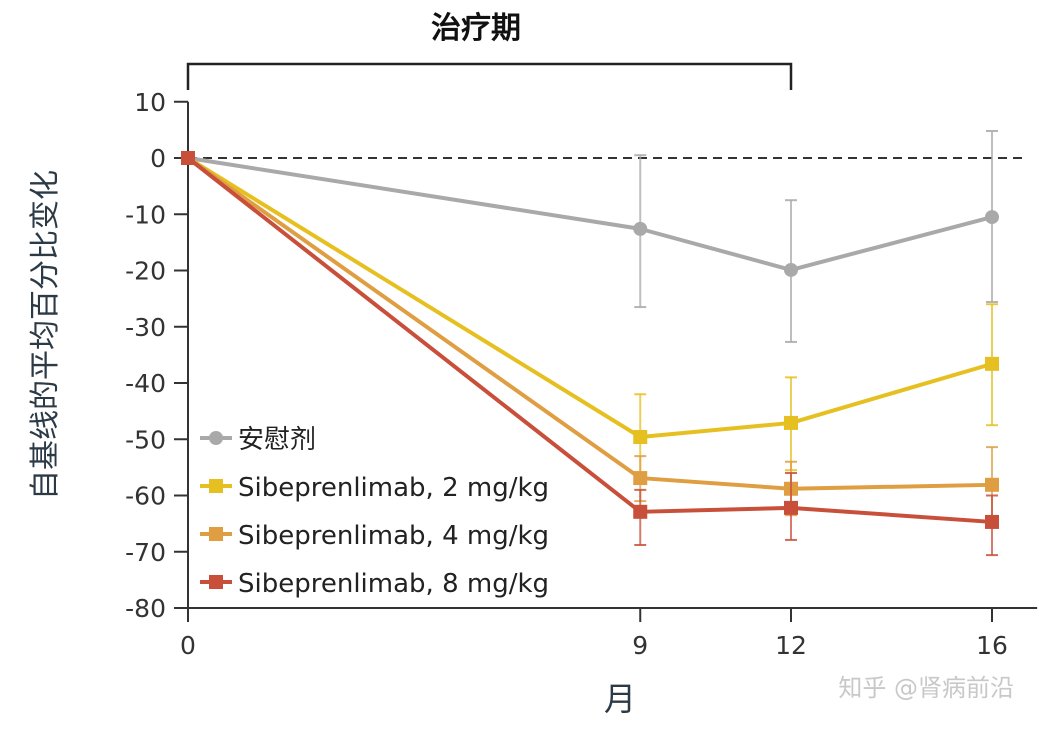 This screenshot has width=1044, height=729. I want to click on legend-label: 安慰剂, so click(277, 440).